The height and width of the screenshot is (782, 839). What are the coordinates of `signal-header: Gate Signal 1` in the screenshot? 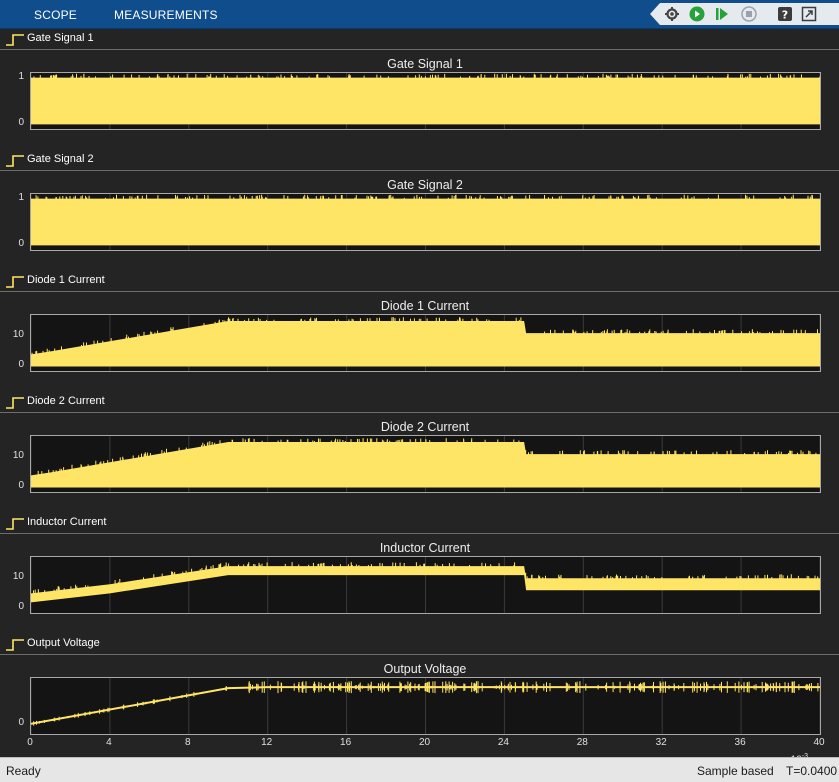 It's located at (419, 39).